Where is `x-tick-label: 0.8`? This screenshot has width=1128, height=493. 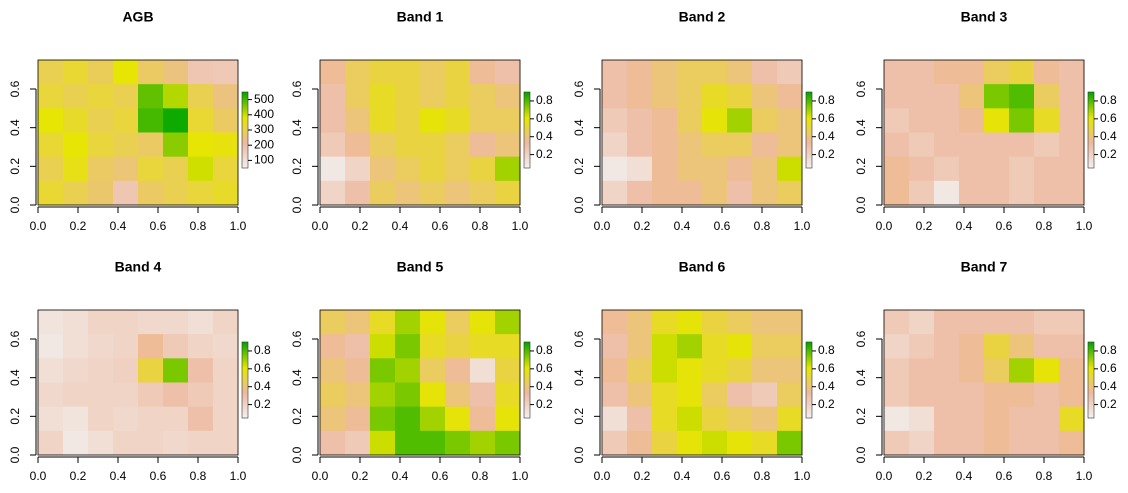
x-tick-label: 0.8 is located at coordinates (762, 476).